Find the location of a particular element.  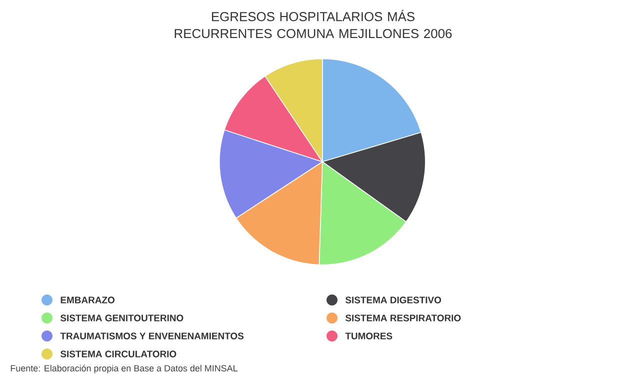

legend-label: SISTEMA CIRCULATORIO is located at coordinates (118, 354).